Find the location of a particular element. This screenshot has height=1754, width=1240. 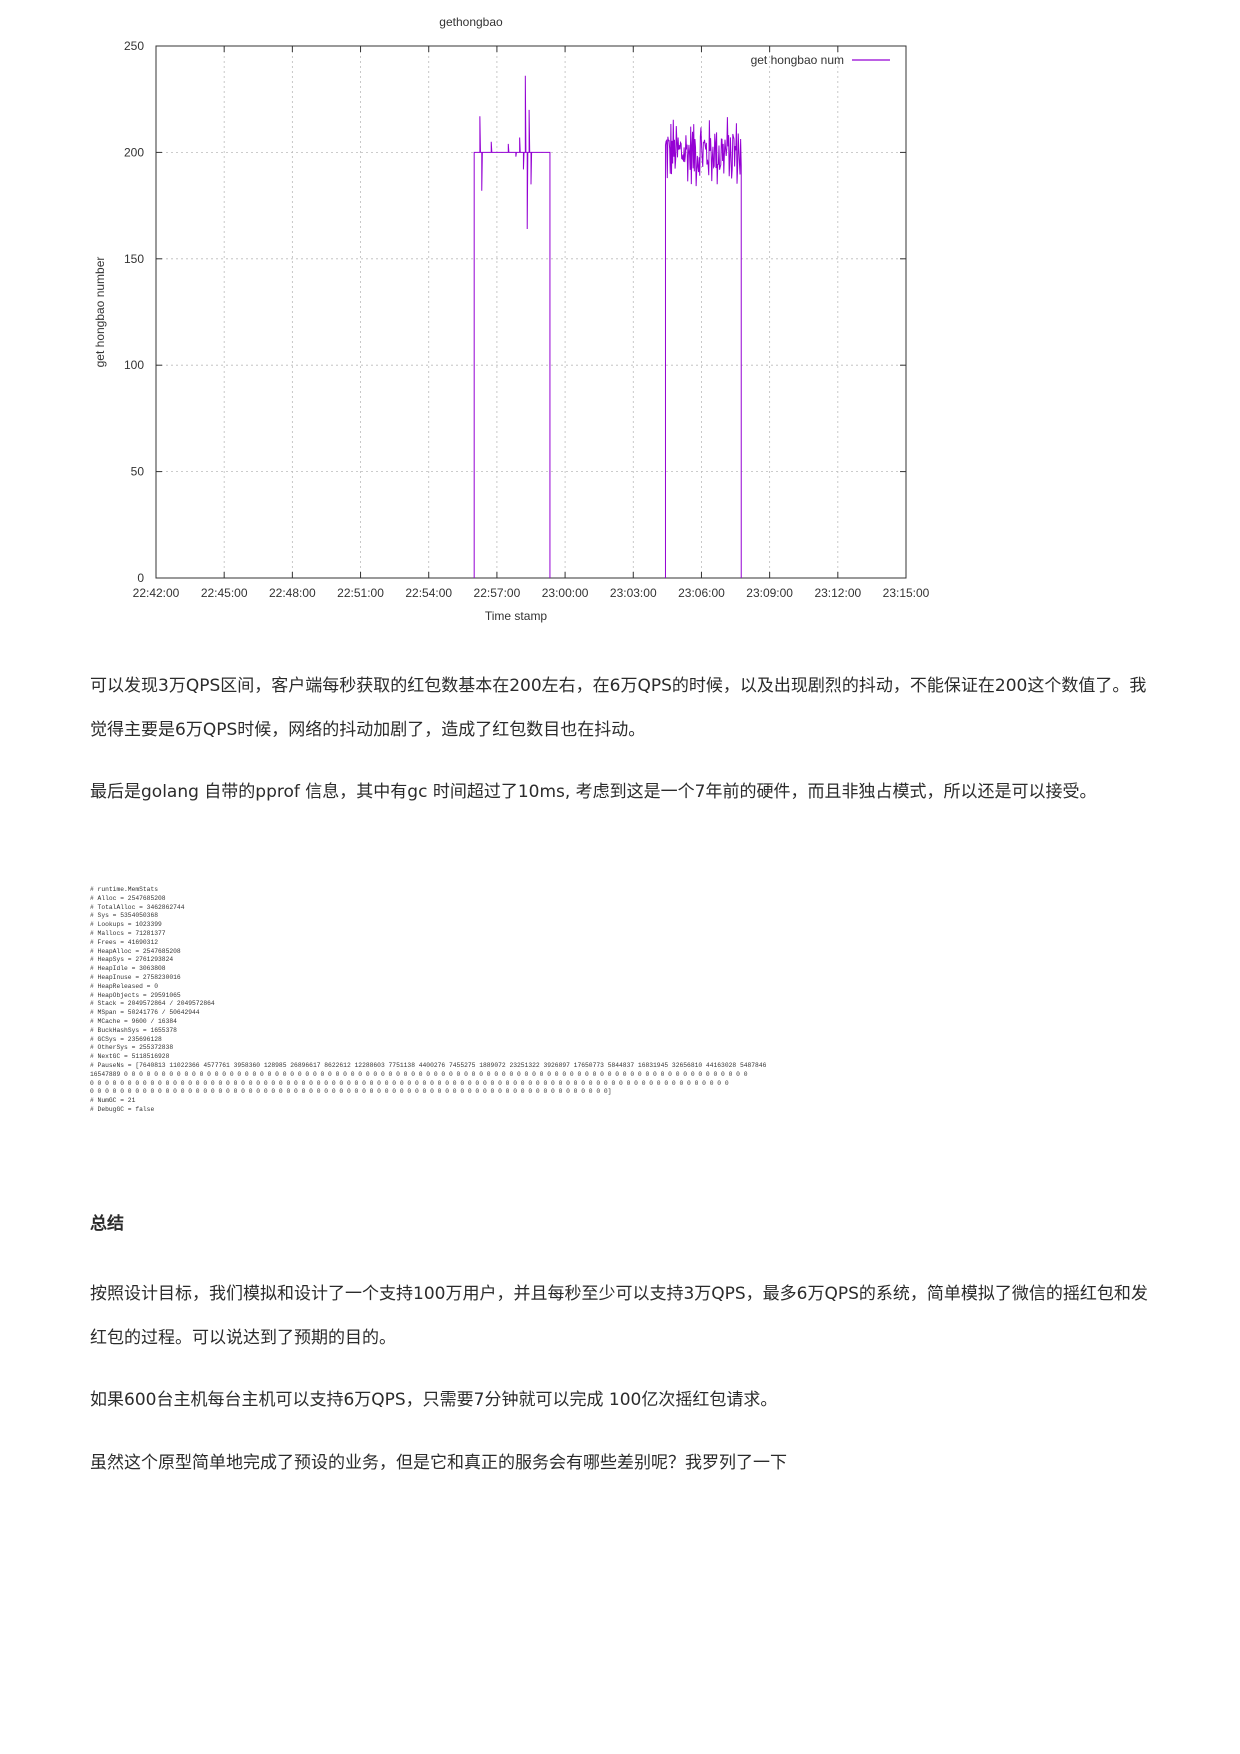

x-tick-label: 22:51:00 is located at coordinates (360, 593).